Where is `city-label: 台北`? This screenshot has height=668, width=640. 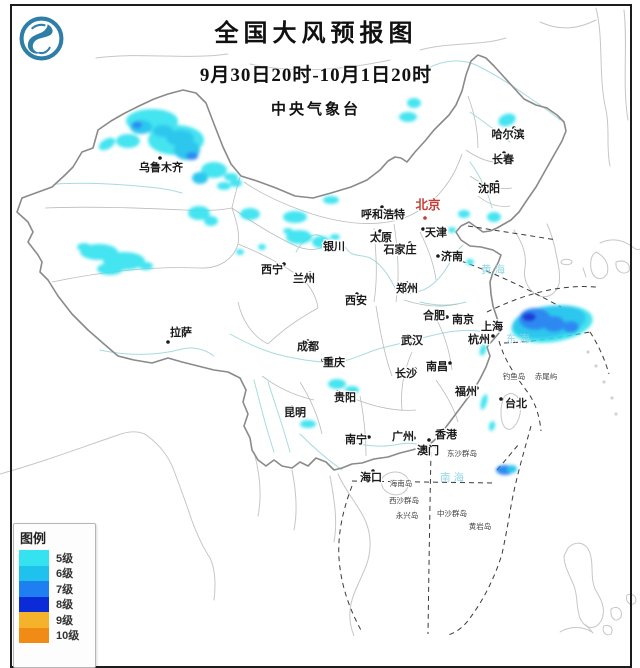 city-label: 台北 is located at coordinates (516, 403).